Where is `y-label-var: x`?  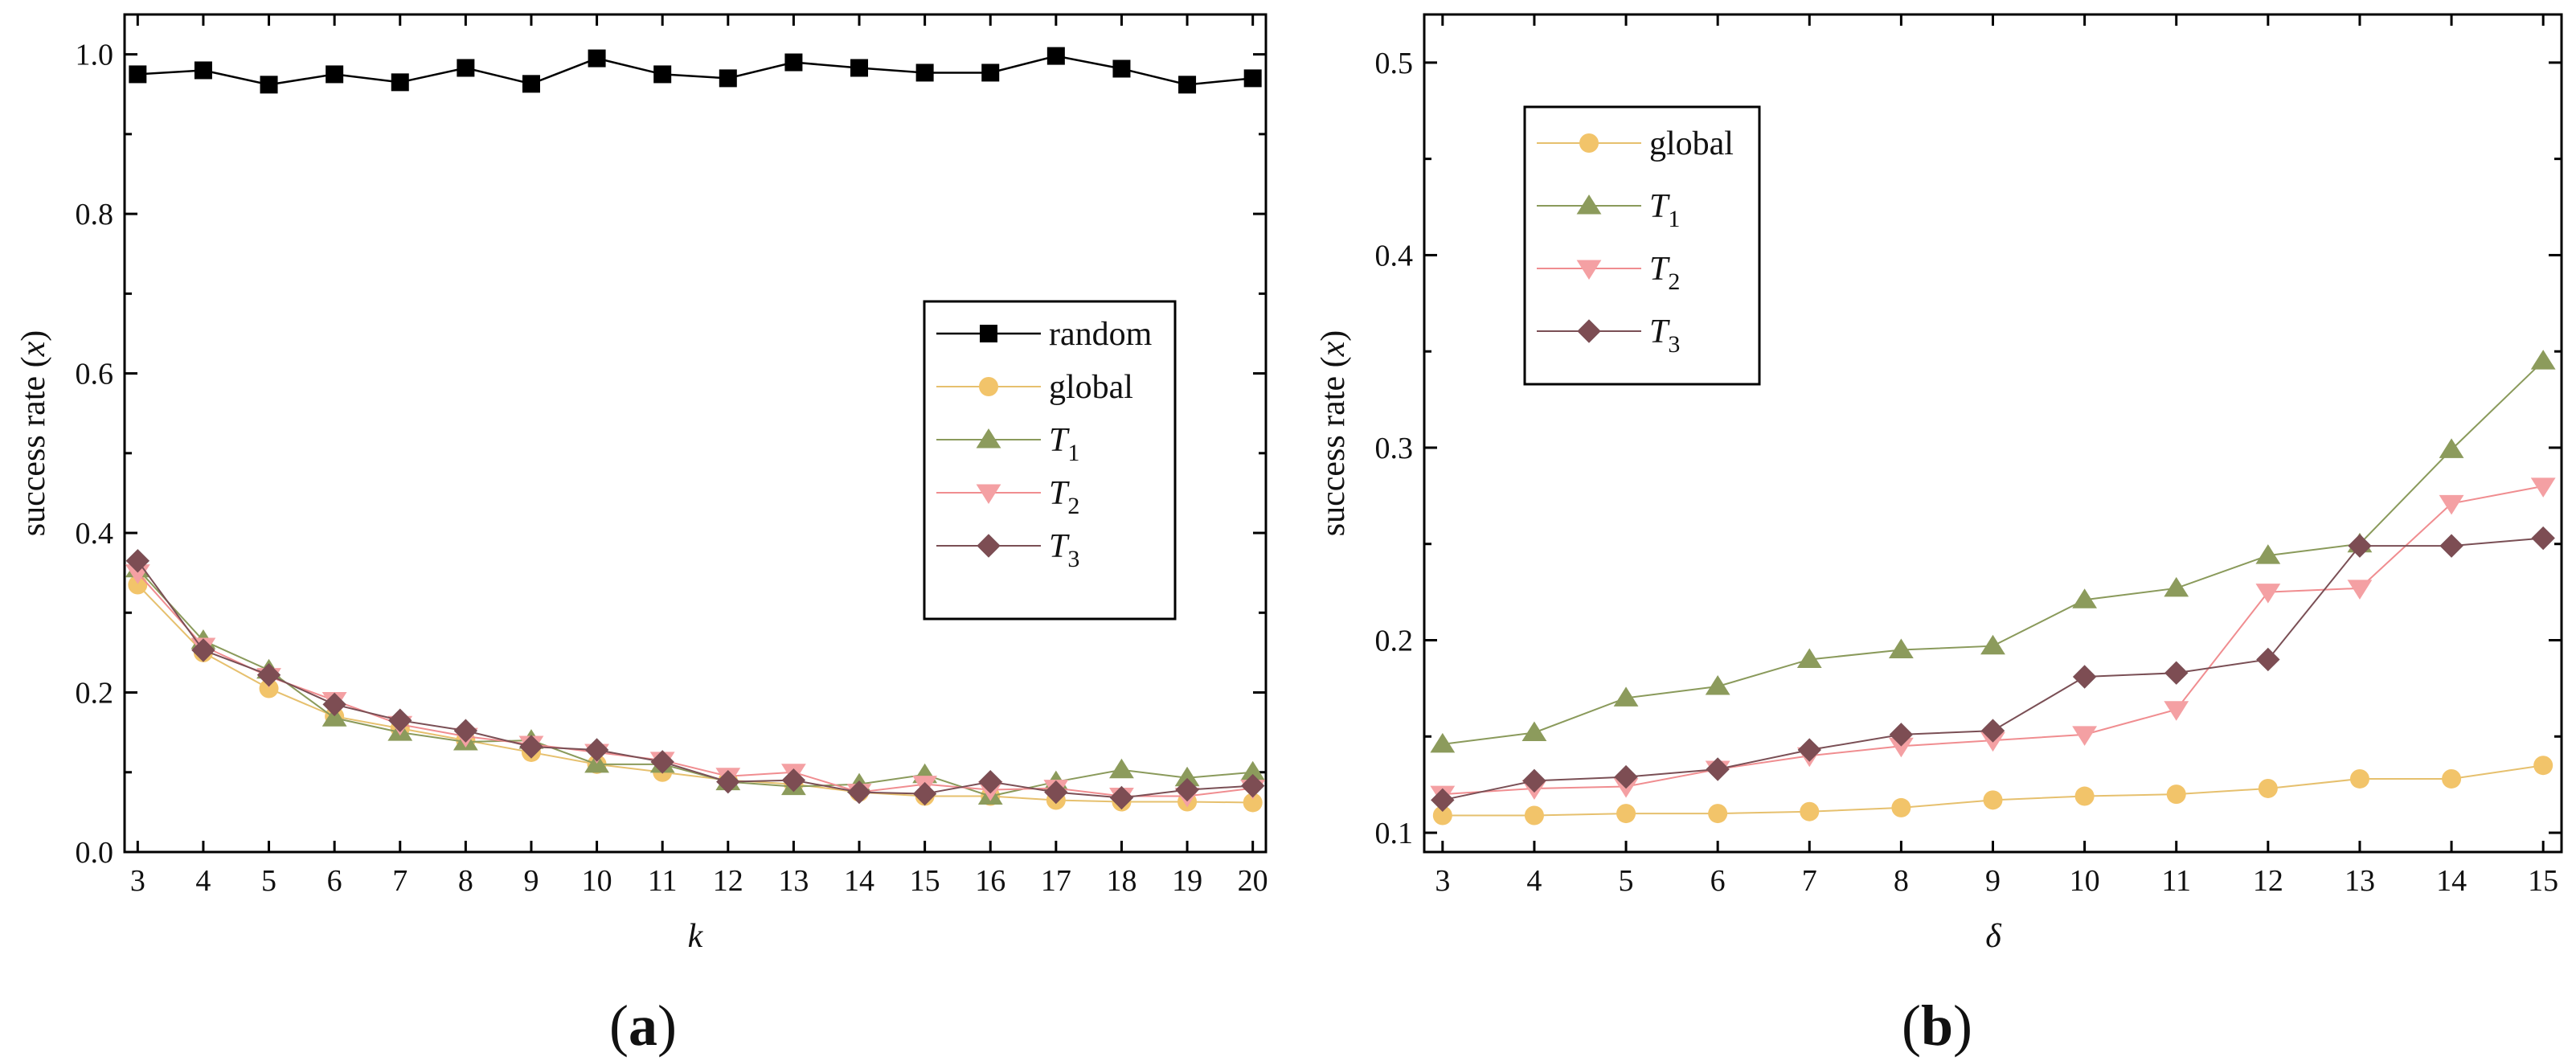 y-label-var: x is located at coordinates (33, 349).